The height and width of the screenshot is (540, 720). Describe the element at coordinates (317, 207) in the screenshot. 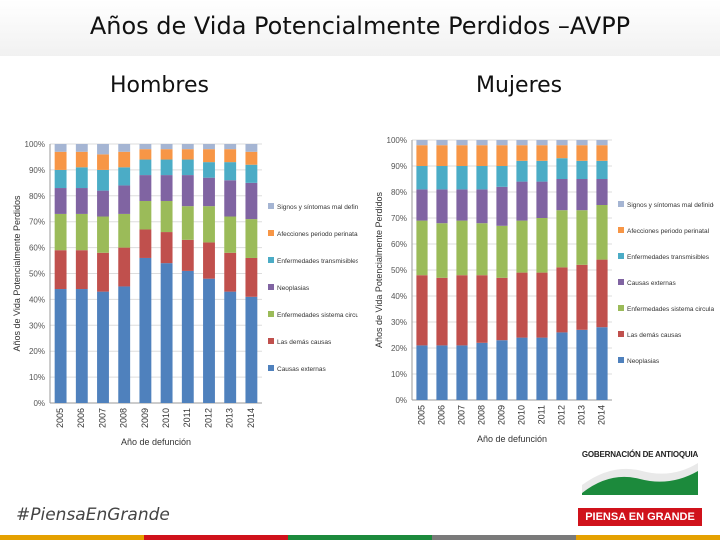

I see `legend-label: Signos y síntomas mal definidos` at that location.